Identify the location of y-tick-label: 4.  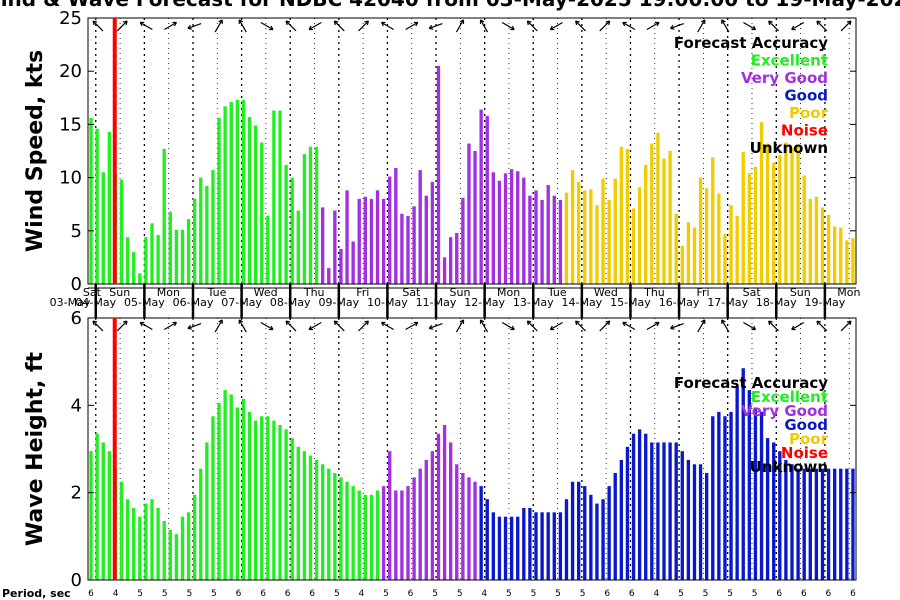
(76, 405).